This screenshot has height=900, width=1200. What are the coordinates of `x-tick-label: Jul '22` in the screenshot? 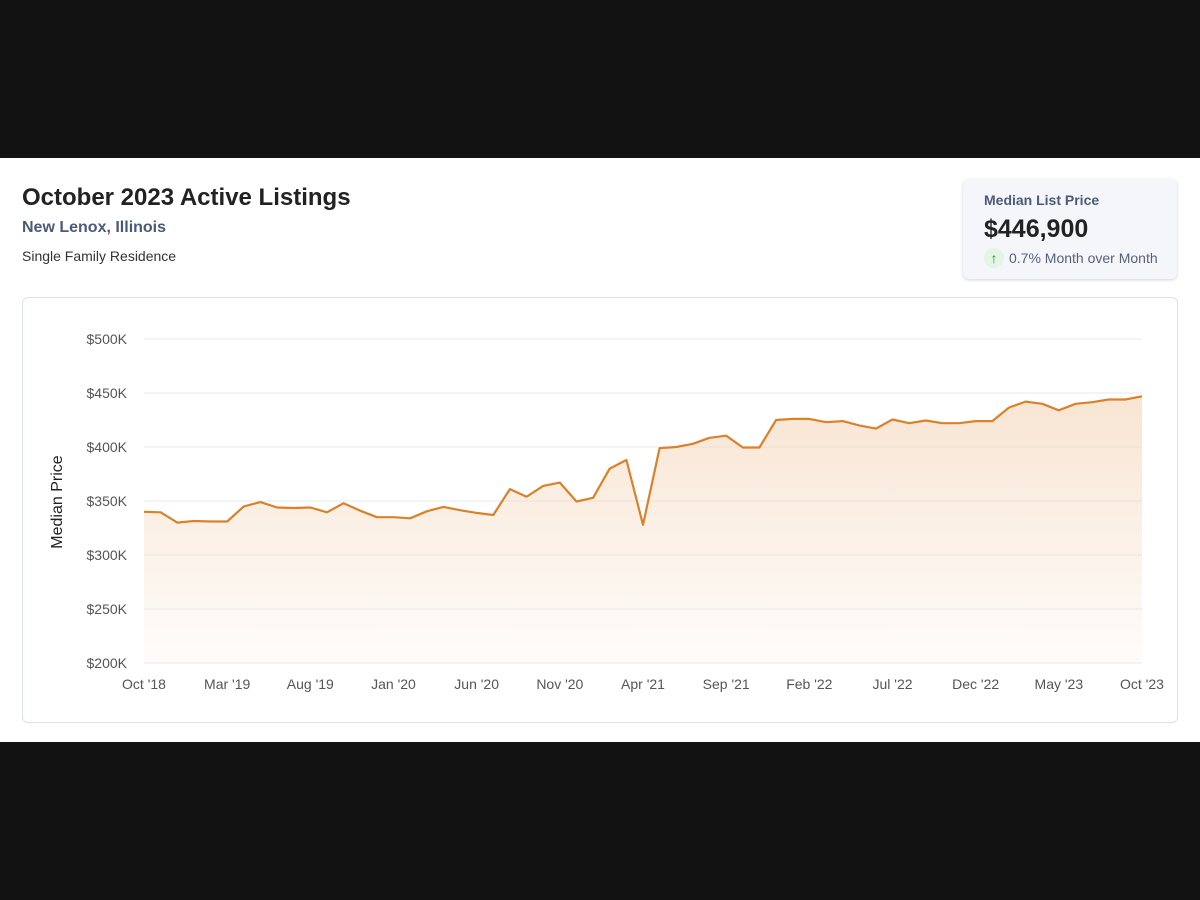 It's located at (892, 684).